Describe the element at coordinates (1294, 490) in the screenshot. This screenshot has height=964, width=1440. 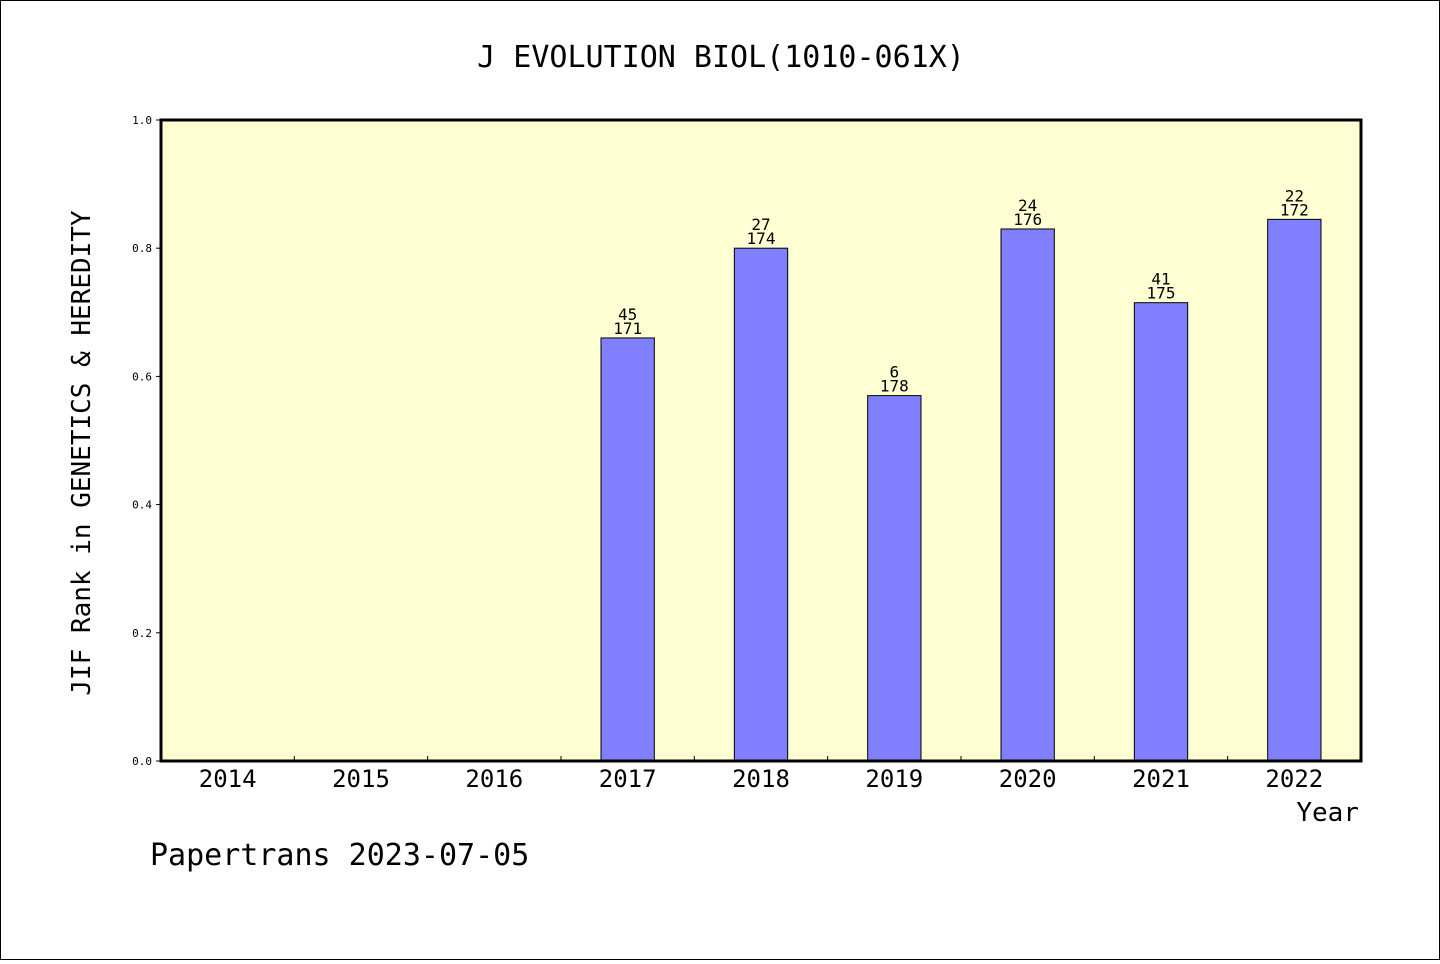
I see `bar-2022` at that location.